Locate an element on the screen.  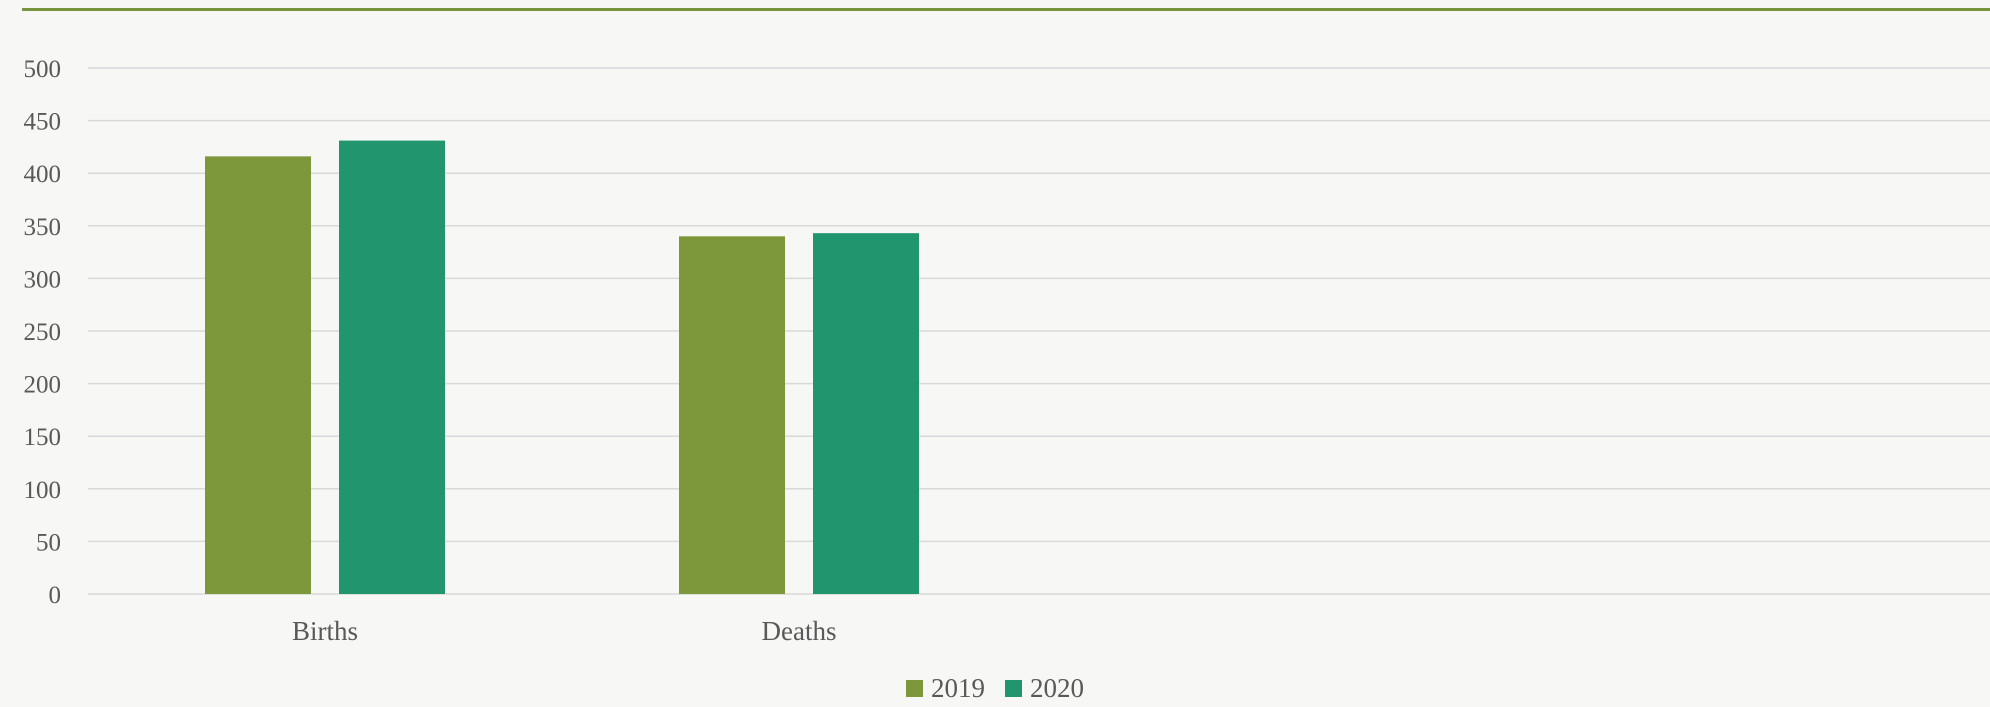
legend-item-2019: 2019 is located at coordinates (945, 688).